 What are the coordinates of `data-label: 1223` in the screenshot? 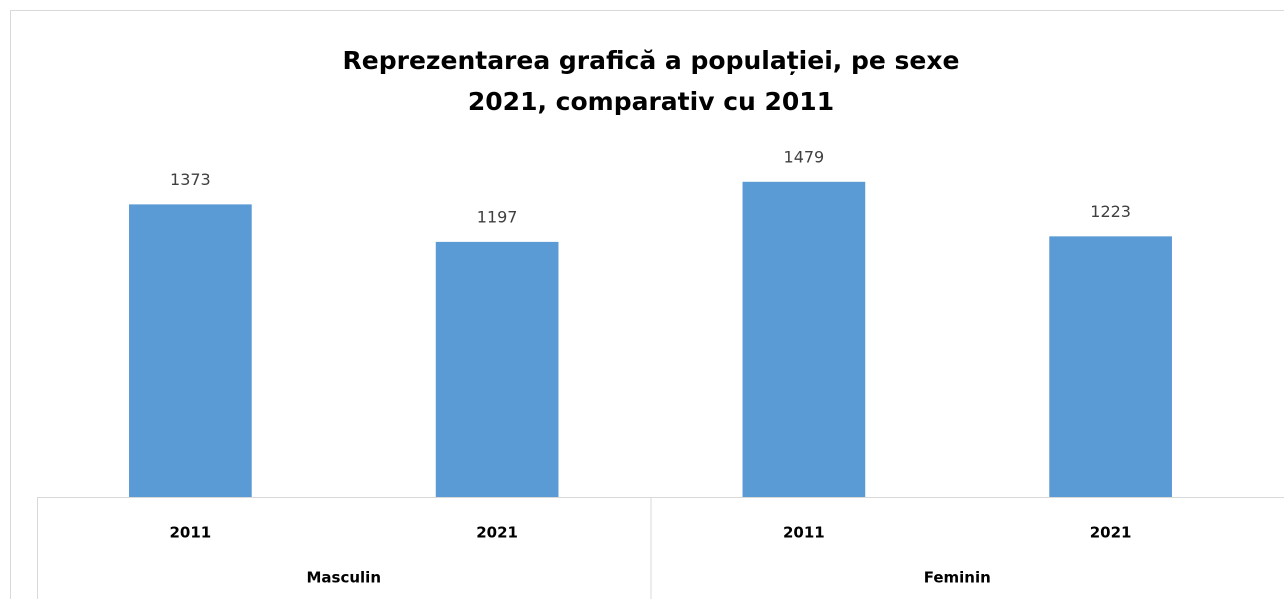 It's located at (1110, 211).